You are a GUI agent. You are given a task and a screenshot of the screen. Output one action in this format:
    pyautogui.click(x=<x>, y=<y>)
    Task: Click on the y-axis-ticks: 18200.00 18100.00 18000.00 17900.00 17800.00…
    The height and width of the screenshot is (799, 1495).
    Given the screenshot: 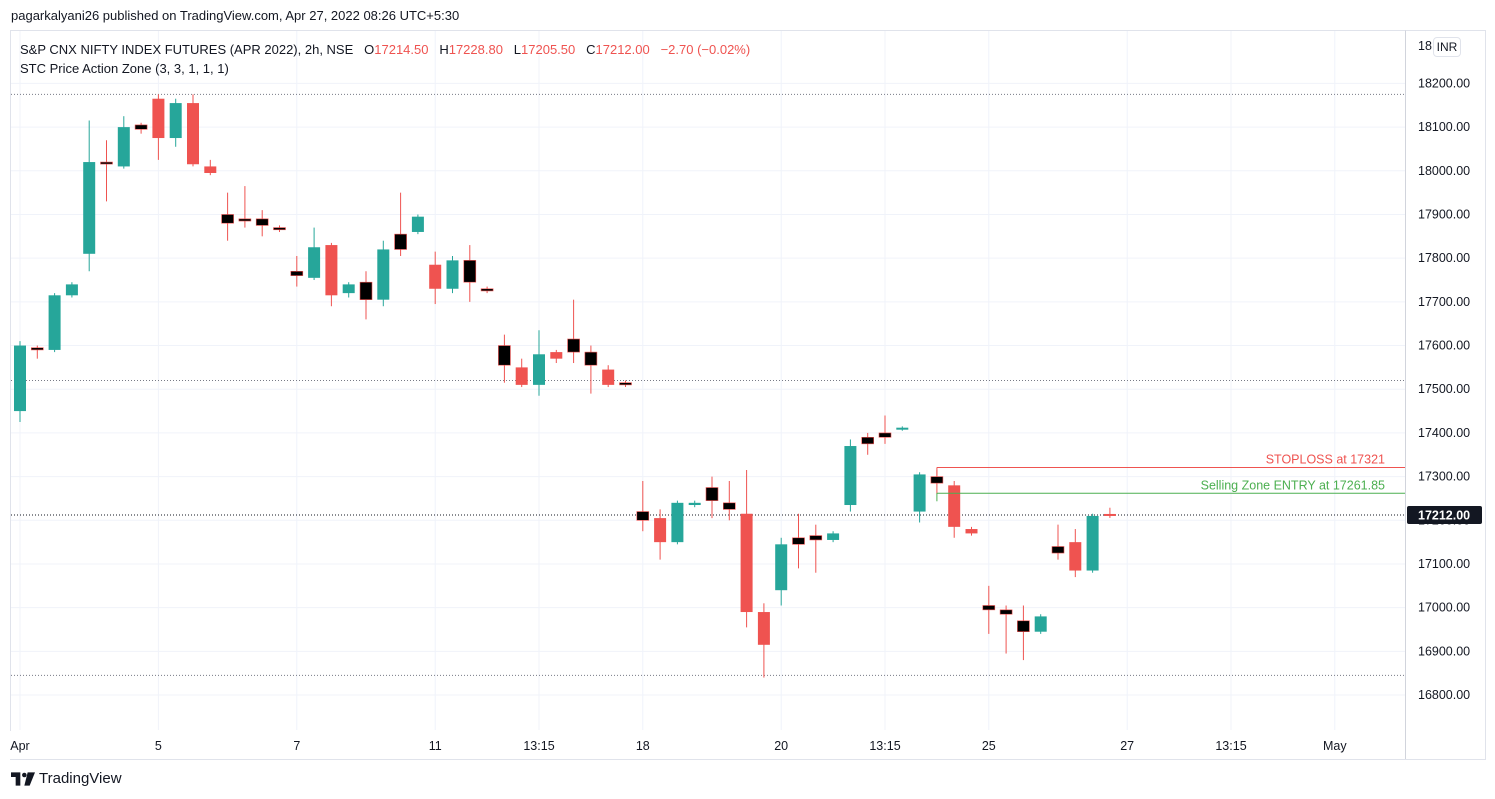 What is the action you would take?
    pyautogui.click(x=1444, y=370)
    